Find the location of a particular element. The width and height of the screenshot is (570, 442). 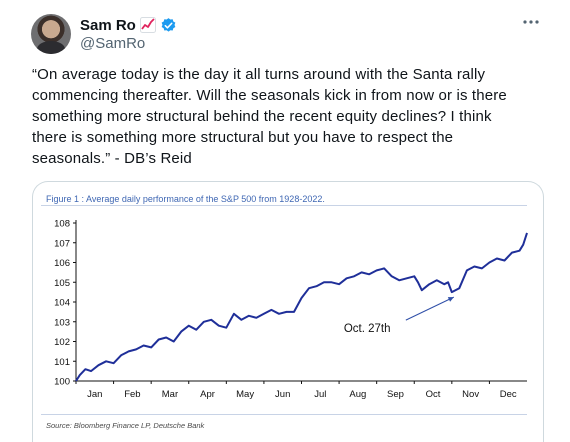

y-tick-label: 100 is located at coordinates (62, 382).